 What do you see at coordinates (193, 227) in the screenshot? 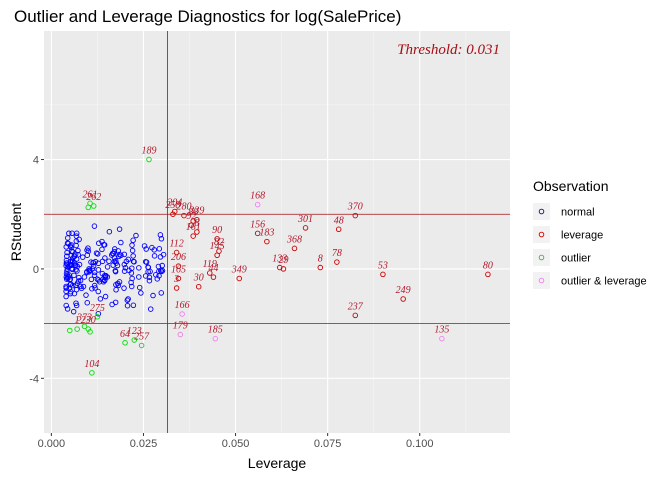
I see `leverage-point-label: 161` at bounding box center [193, 227].